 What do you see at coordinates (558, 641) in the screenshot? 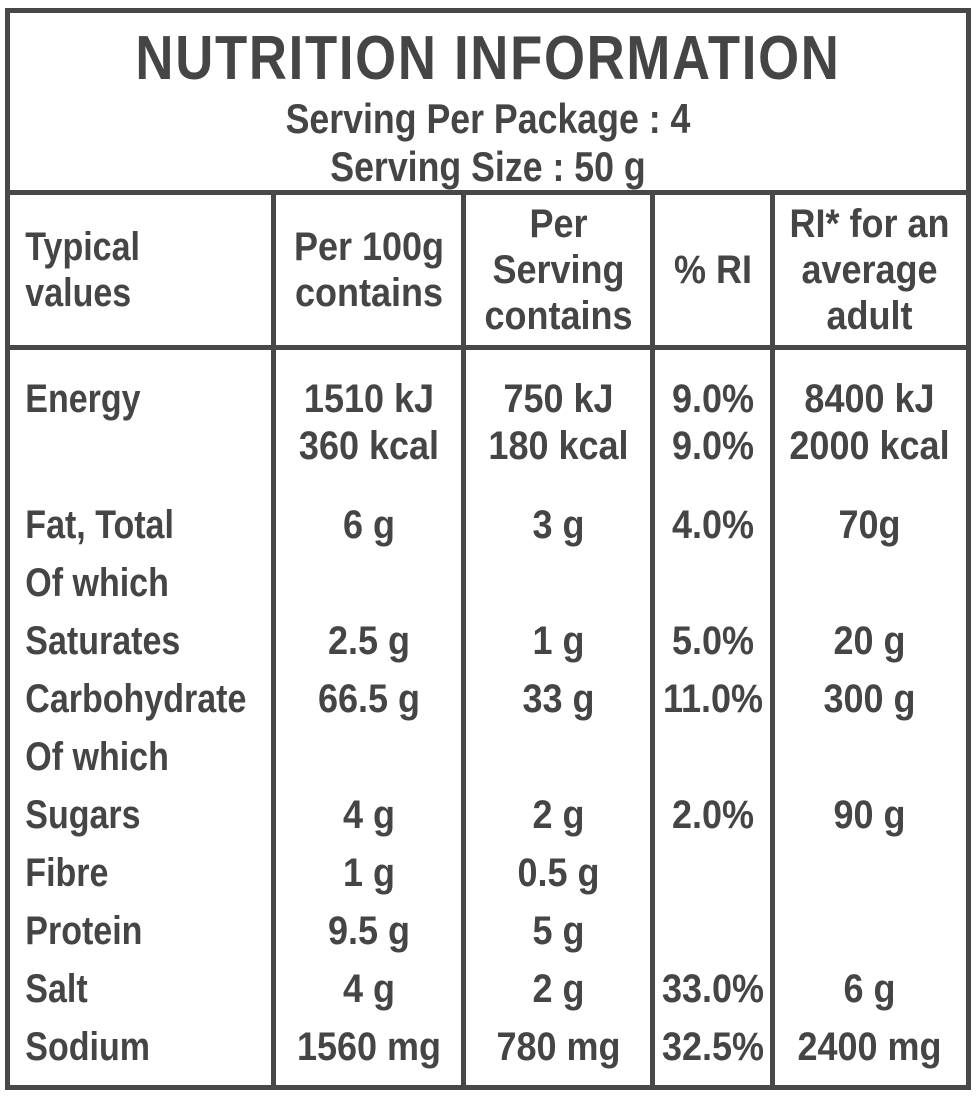
I see `per-serving-value: 1 g` at bounding box center [558, 641].